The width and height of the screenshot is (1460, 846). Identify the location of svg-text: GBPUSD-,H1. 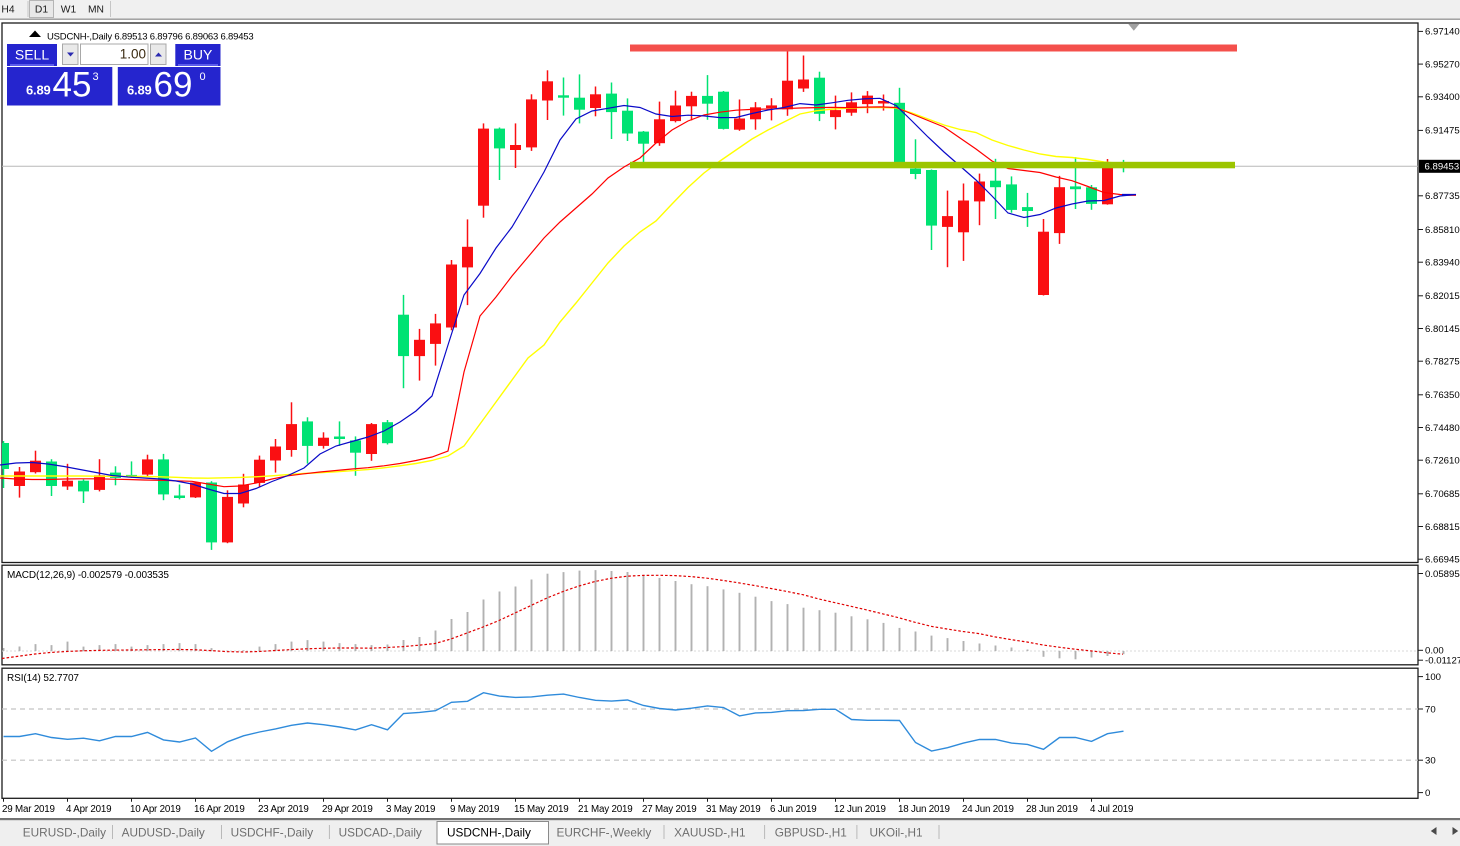
(811, 833).